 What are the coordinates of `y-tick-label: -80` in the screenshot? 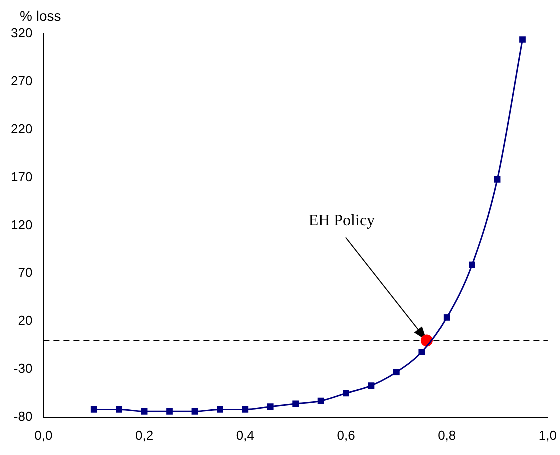 It's located at (23, 416).